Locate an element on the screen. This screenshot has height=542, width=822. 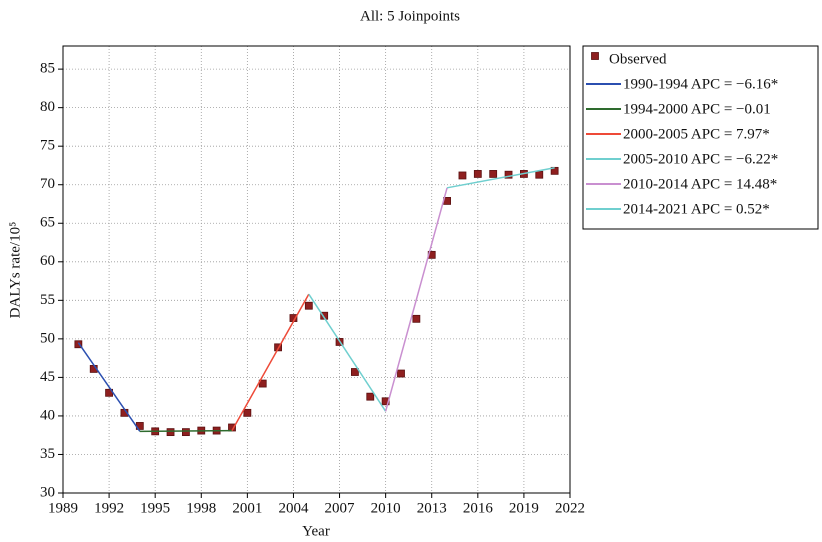
y-tick-label: 60 is located at coordinates (47, 261).